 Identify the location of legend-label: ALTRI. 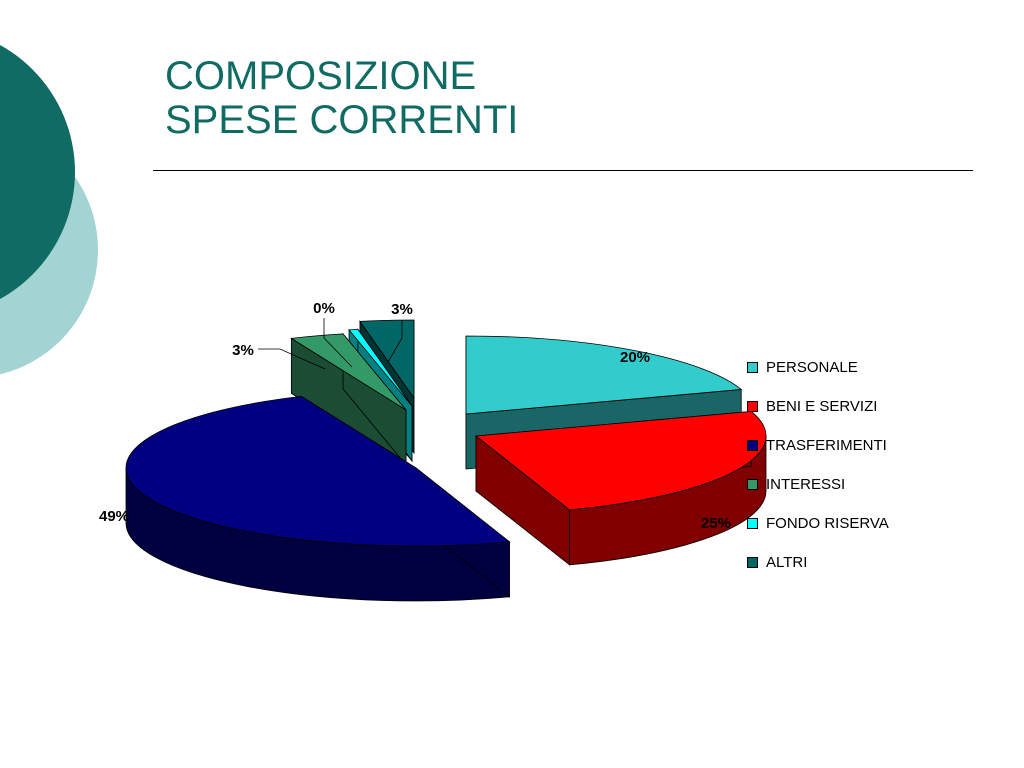
(787, 562).